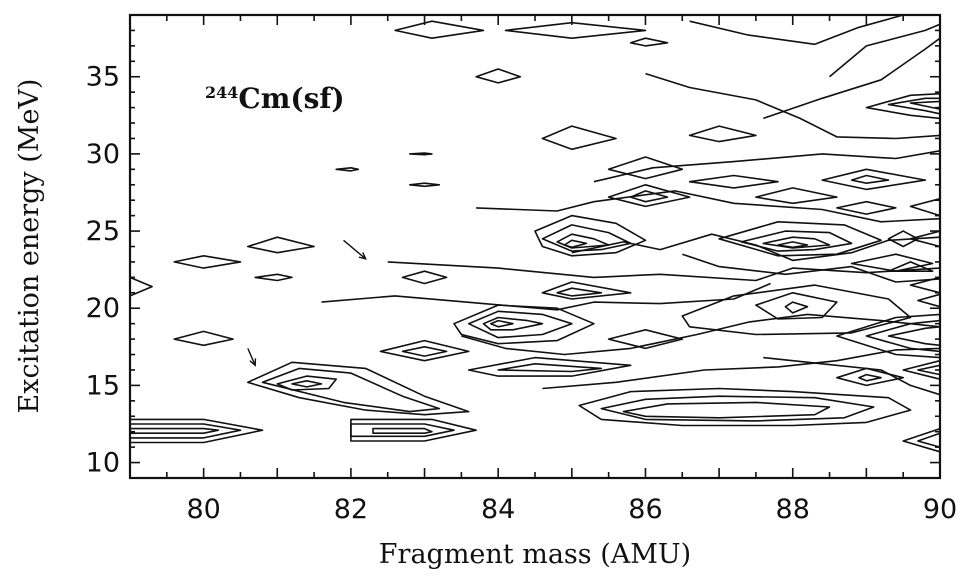  I want to click on x-axis-title: Fragment mass (AMU), so click(535, 554).